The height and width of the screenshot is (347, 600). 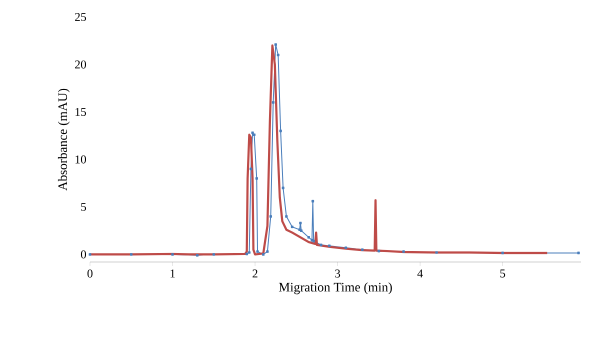 What do you see at coordinates (503, 274) in the screenshot?
I see `x-tick-label: 5` at bounding box center [503, 274].